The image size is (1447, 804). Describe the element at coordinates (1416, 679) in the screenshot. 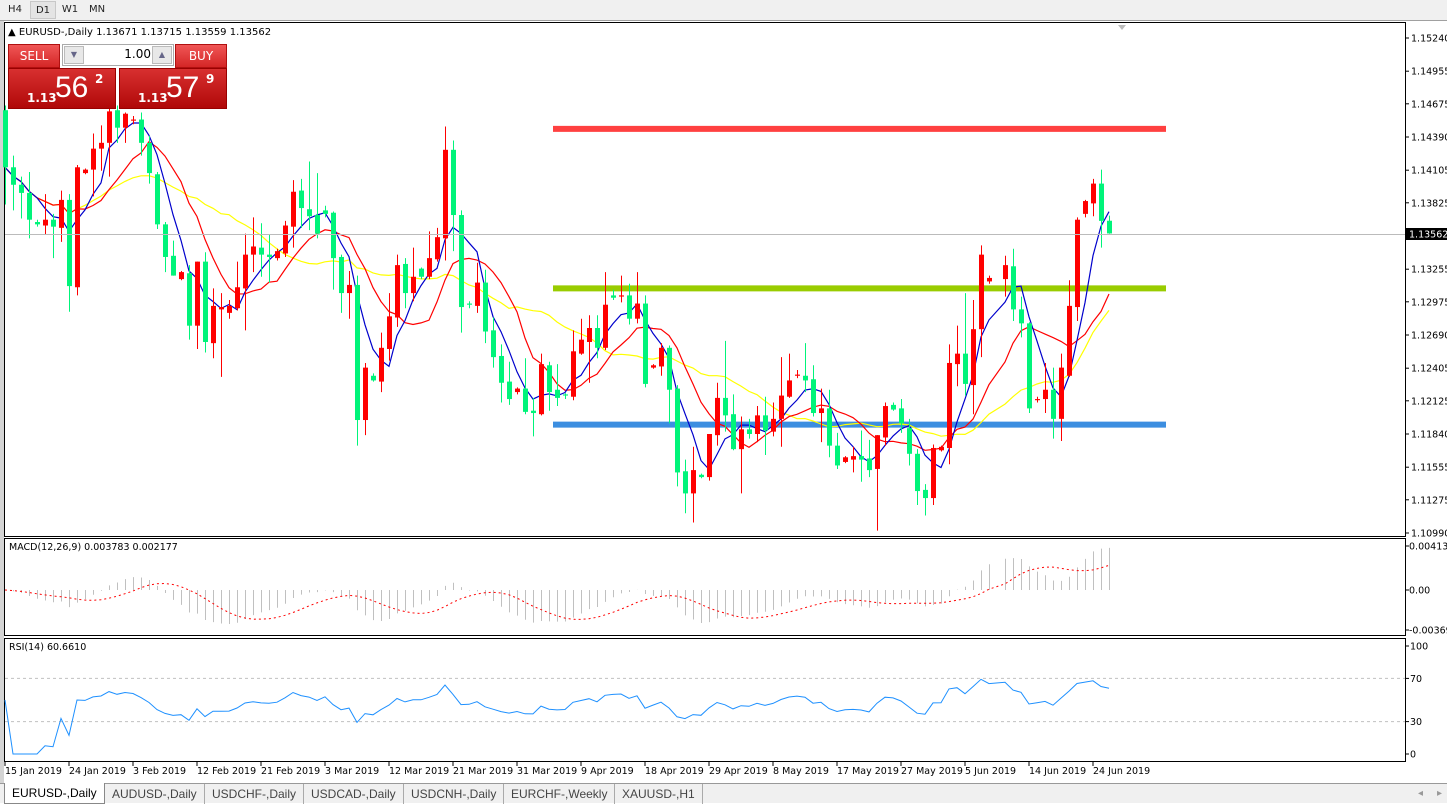

I see `rsi-tick-label: 70` at that location.